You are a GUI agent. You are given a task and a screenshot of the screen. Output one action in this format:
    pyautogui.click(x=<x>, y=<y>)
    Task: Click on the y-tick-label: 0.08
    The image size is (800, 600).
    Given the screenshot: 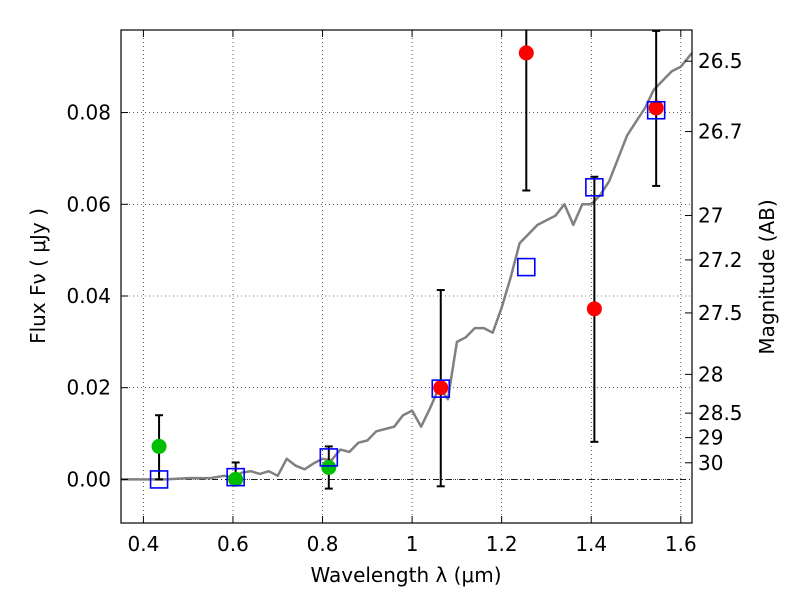 What is the action you would take?
    pyautogui.click(x=88, y=113)
    